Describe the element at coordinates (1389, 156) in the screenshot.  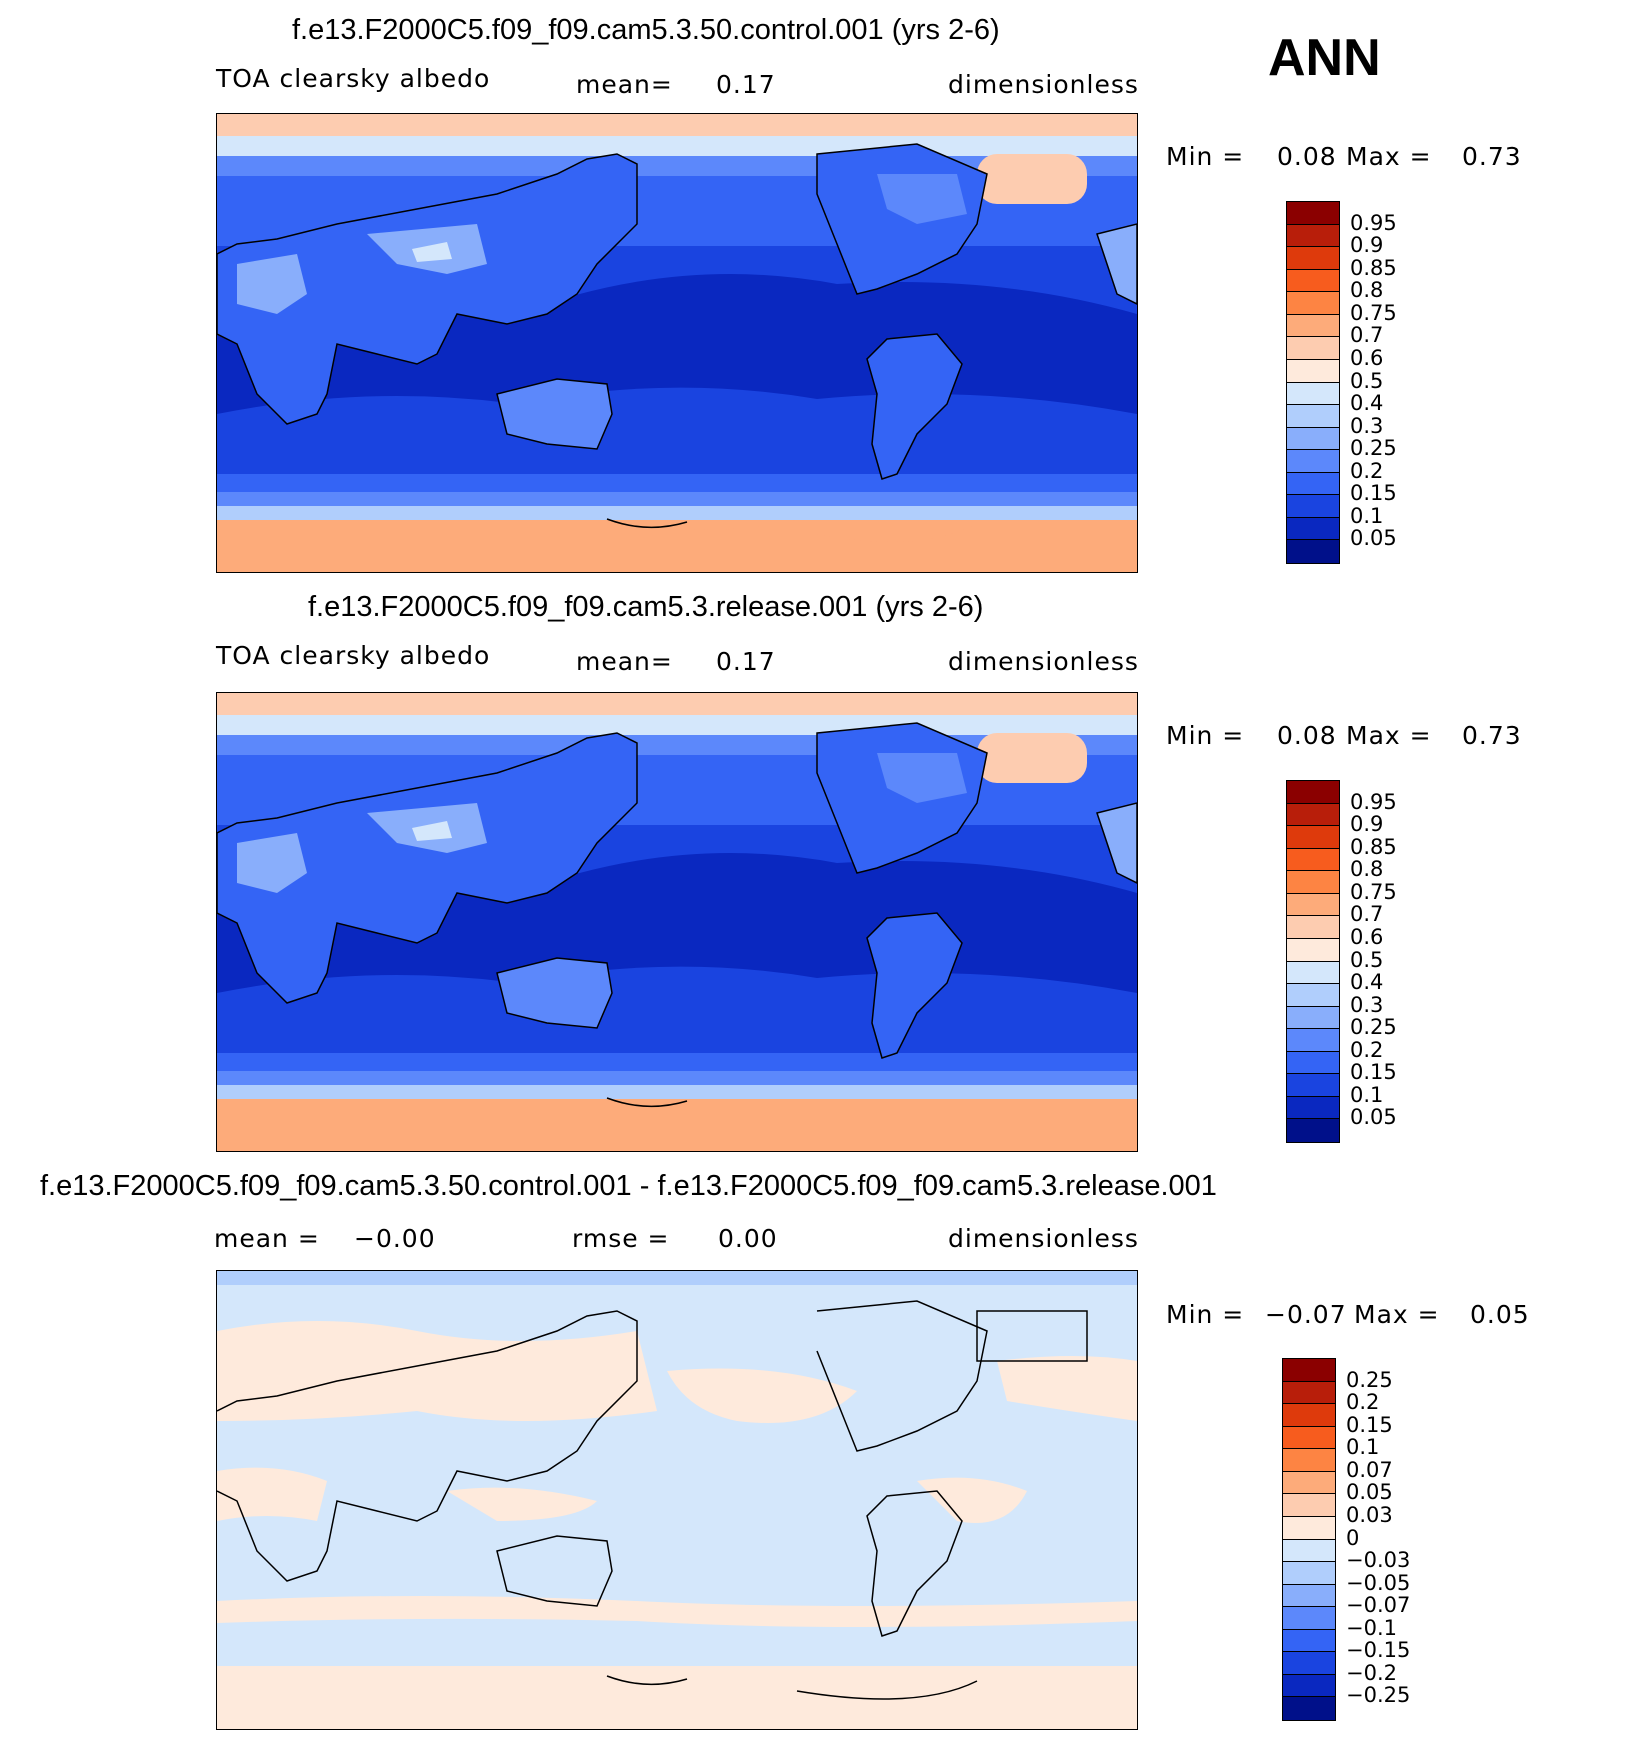
I see `panel-1-max-label: Max =` at that location.